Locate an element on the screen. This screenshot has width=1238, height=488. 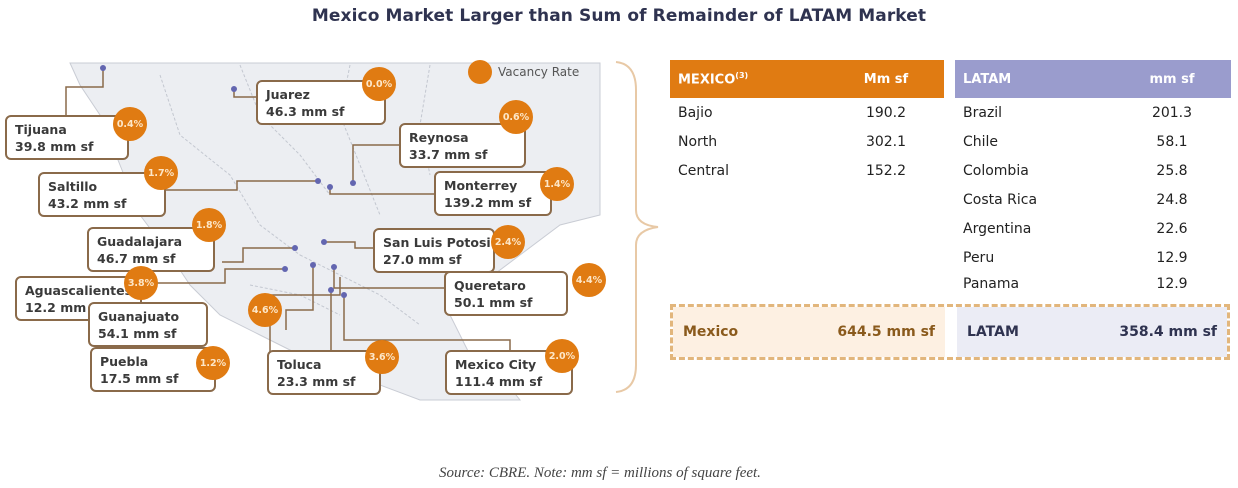
city-dot-aguascalientes is located at coordinates (285, 269).